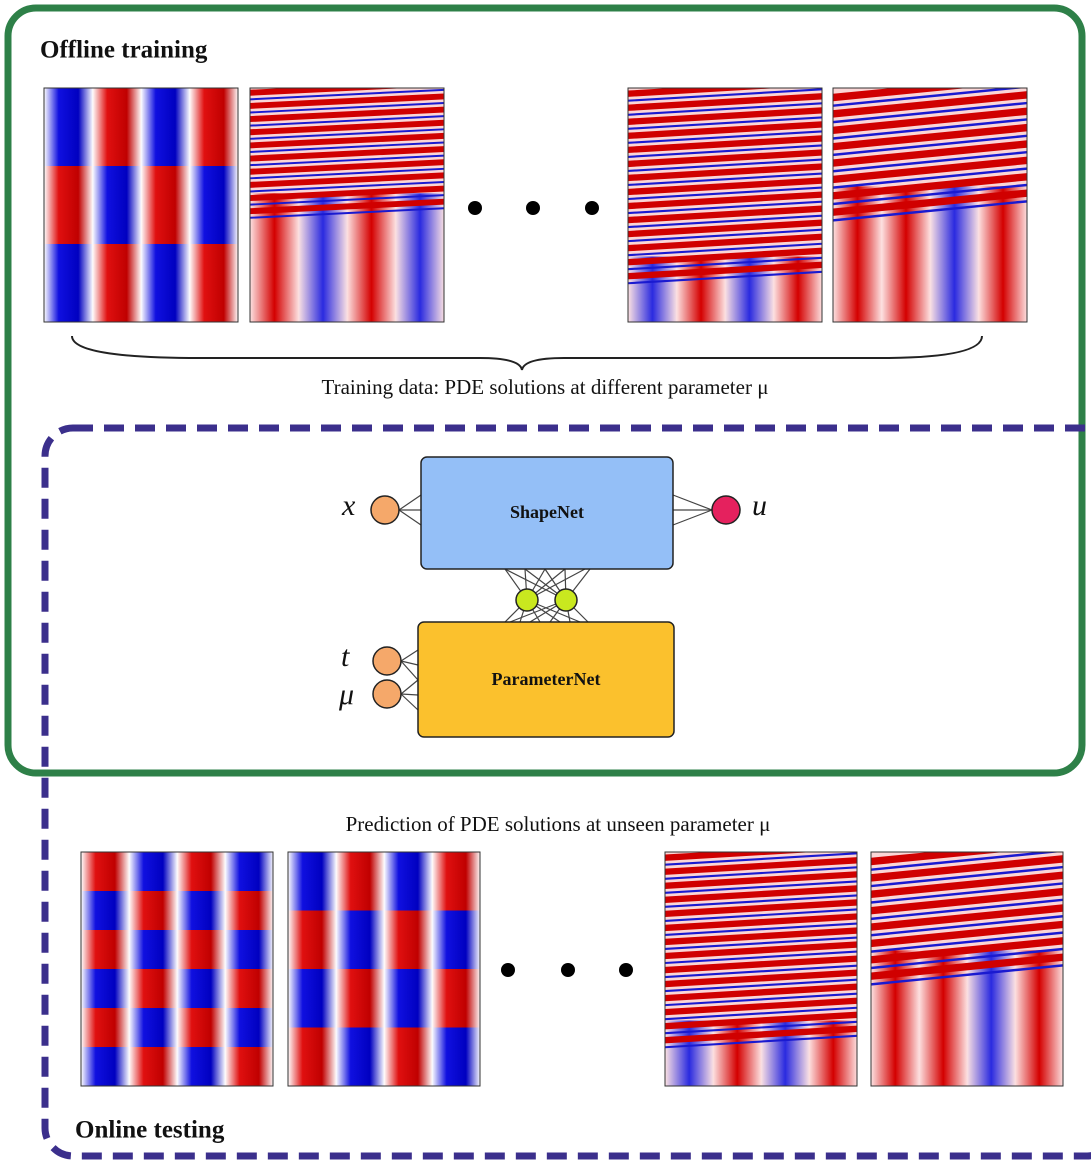  I want to click on shapenet-box, so click(547, 513).